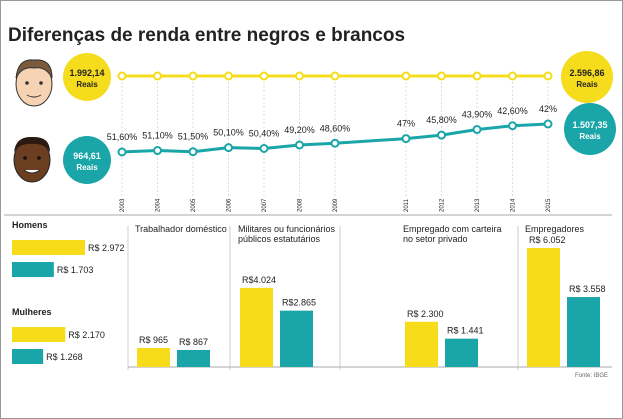 Image resolution: width=623 pixels, height=419 pixels. What do you see at coordinates (86, 73) in the screenshot?
I see `badge-amount: 1.992,14` at bounding box center [86, 73].